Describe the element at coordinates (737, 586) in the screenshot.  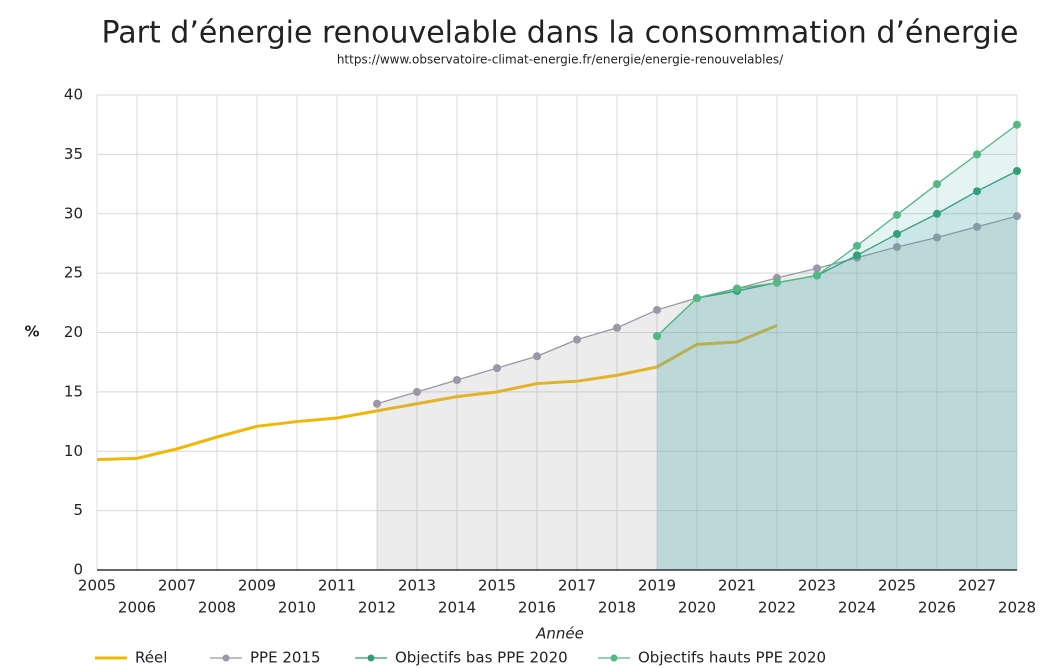
I see `x-tick-label: 2021` at that location.